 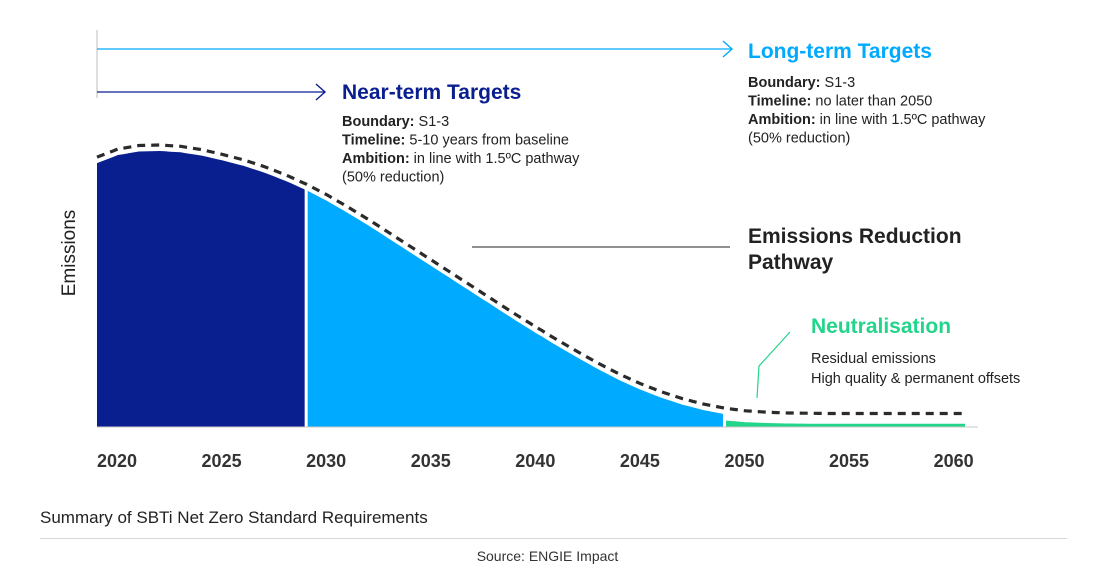 I want to click on x-tick-label: 2040, so click(x=535, y=461).